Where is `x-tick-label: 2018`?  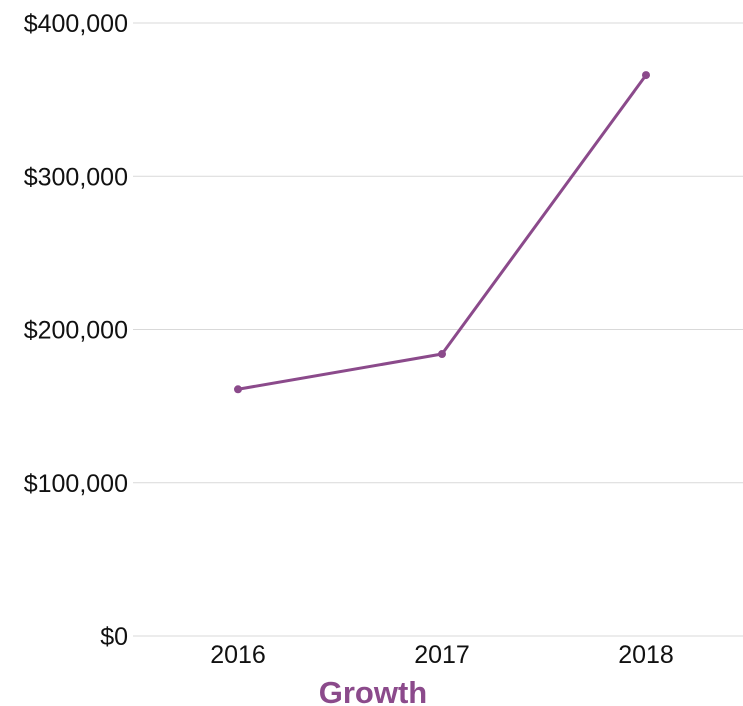
x-tick-label: 2018 is located at coordinates (646, 655).